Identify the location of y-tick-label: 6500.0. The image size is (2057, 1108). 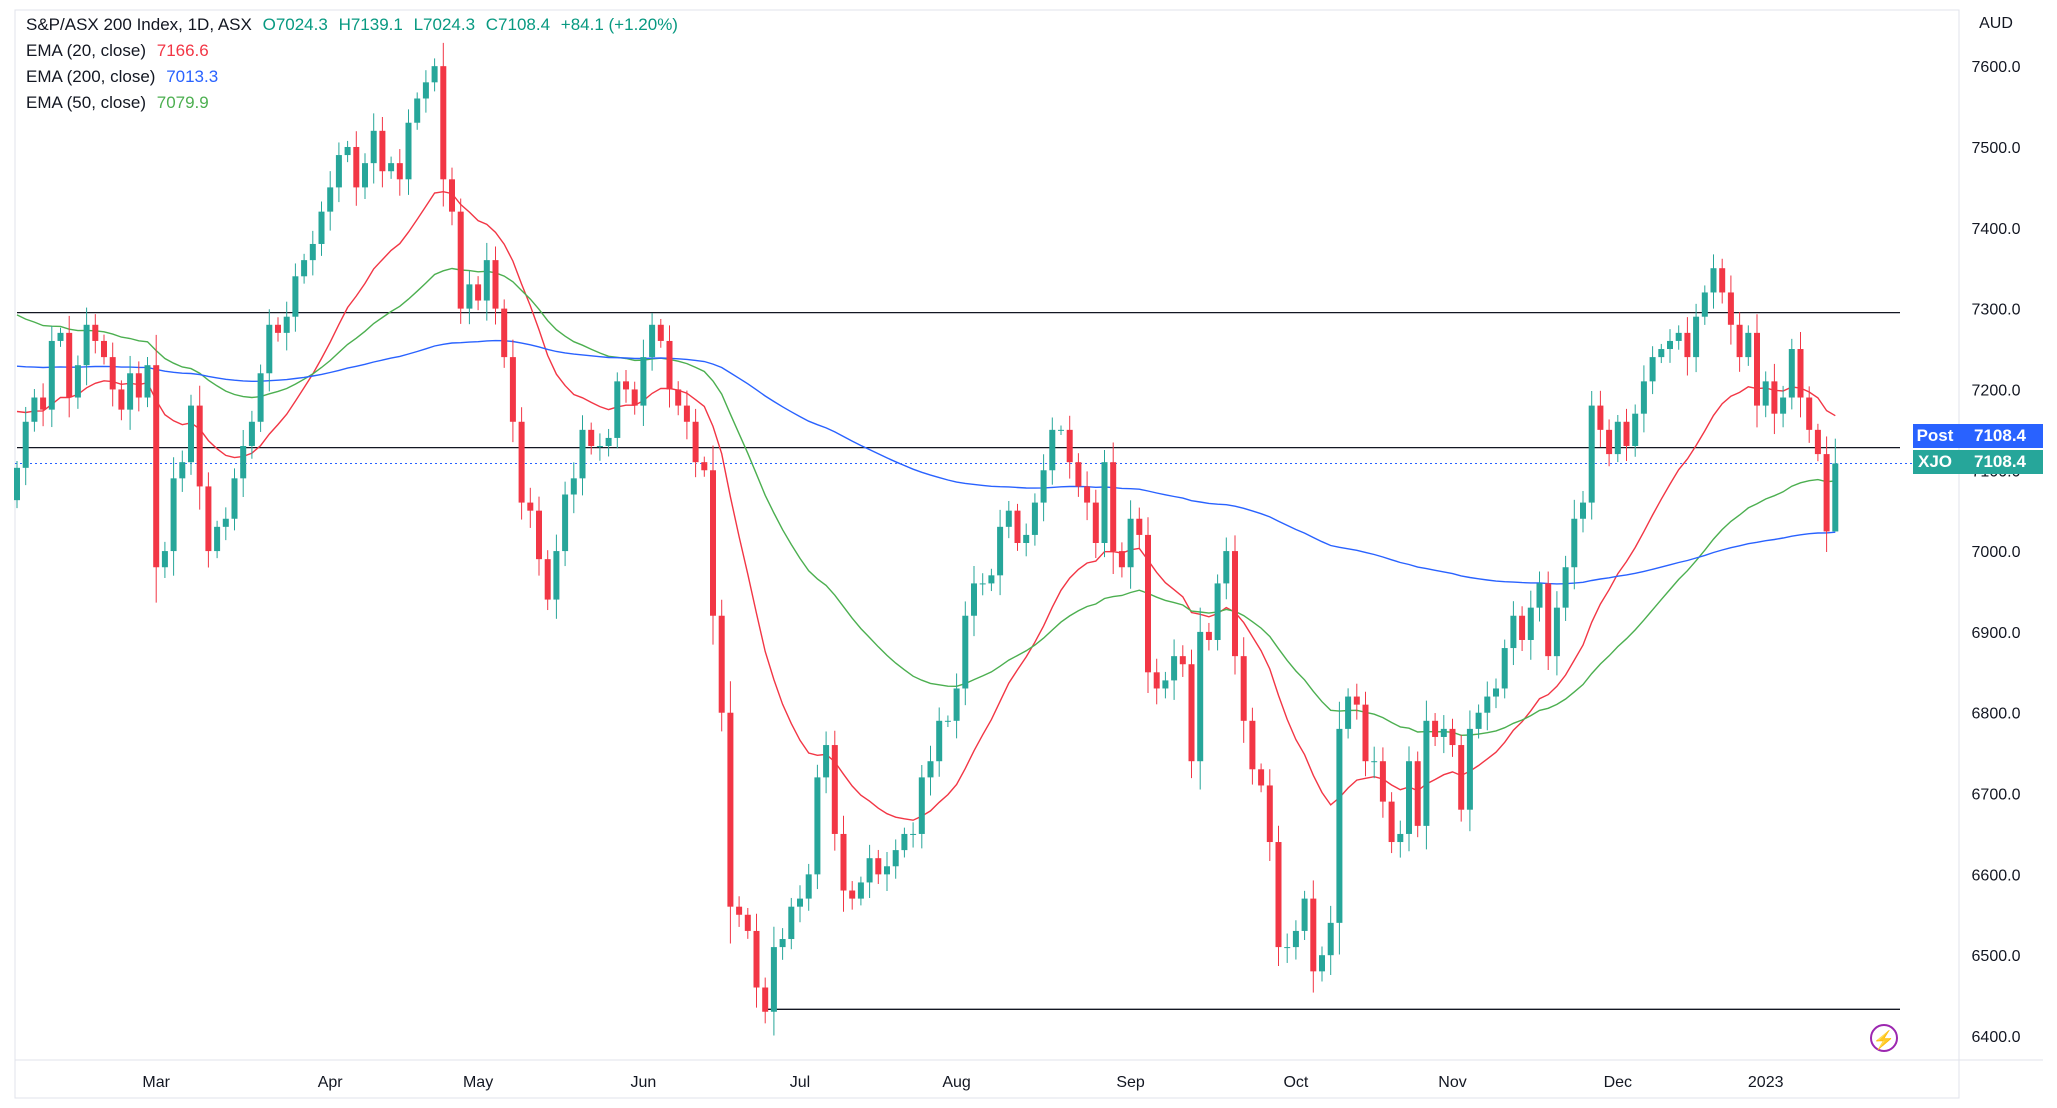
(1996, 956).